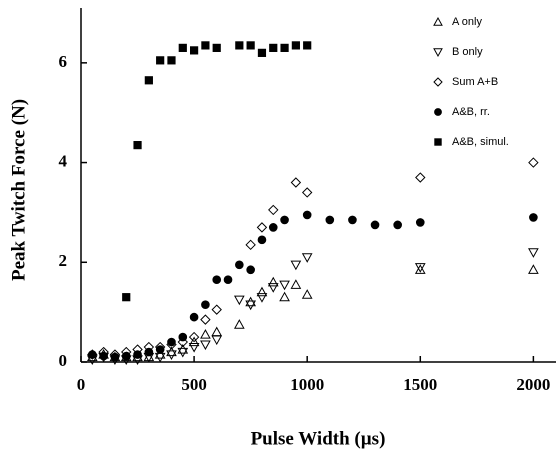  What do you see at coordinates (63, 260) in the screenshot?
I see `y-tick-label: 2` at bounding box center [63, 260].